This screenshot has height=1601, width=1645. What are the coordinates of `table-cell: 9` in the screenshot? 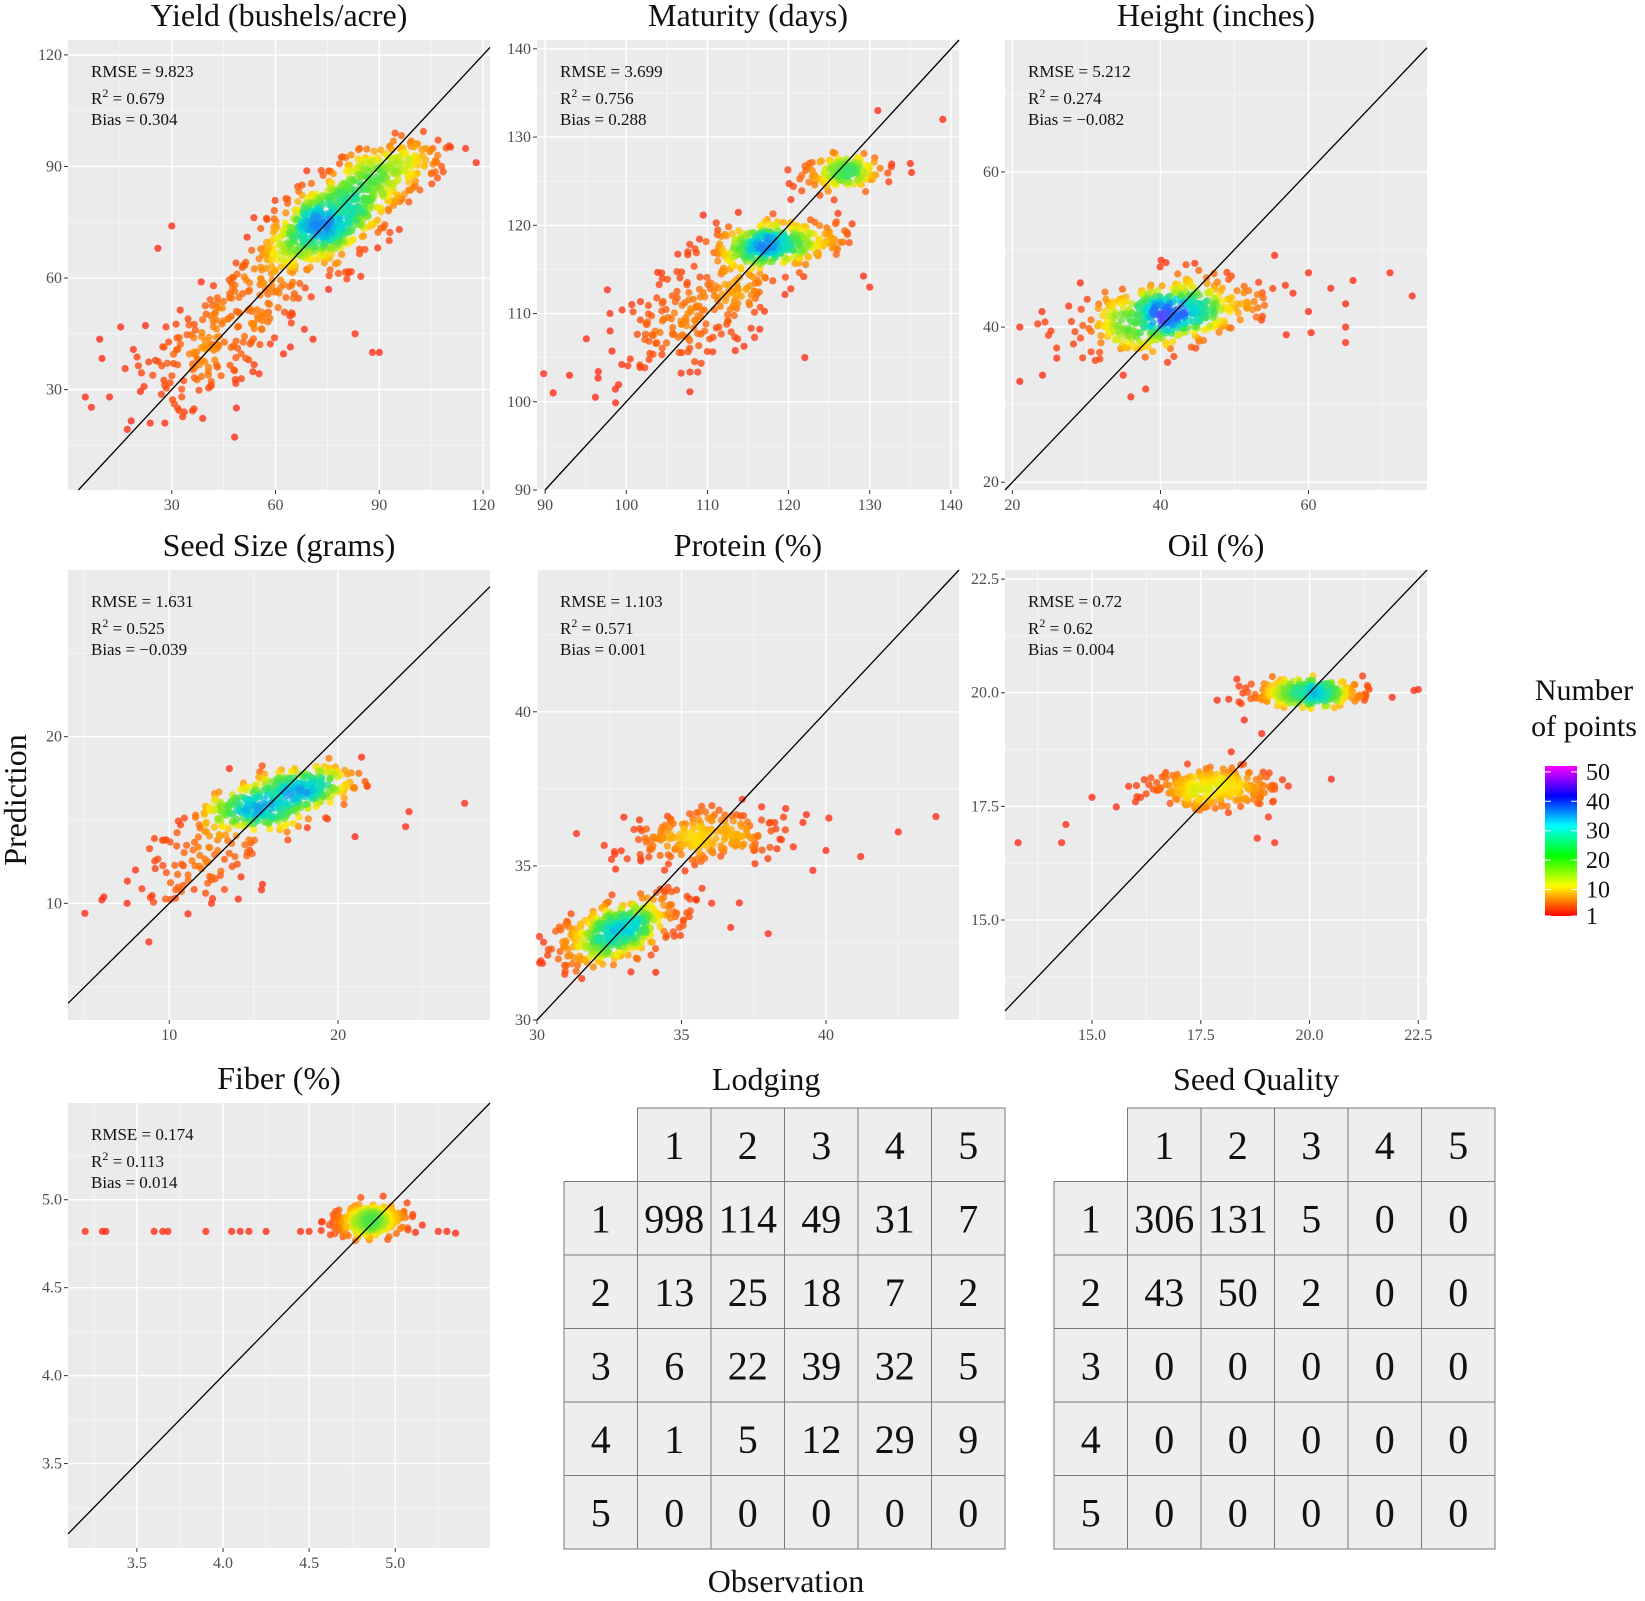 It's located at (968, 1438).